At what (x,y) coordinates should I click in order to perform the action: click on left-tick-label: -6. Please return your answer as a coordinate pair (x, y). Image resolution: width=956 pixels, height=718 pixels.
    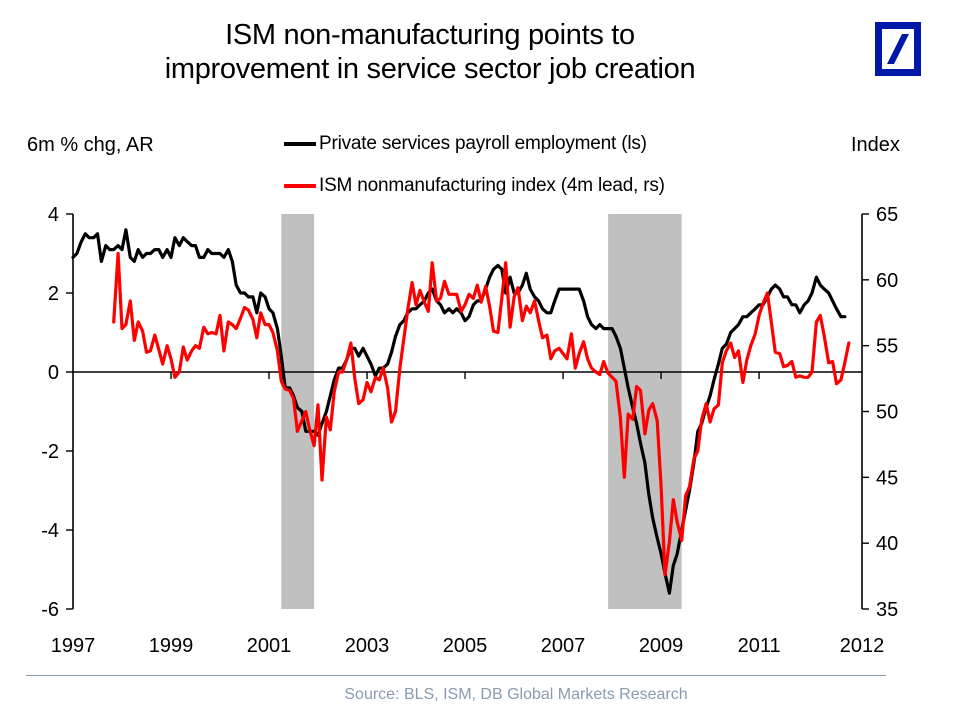
    Looking at the image, I should click on (50, 610).